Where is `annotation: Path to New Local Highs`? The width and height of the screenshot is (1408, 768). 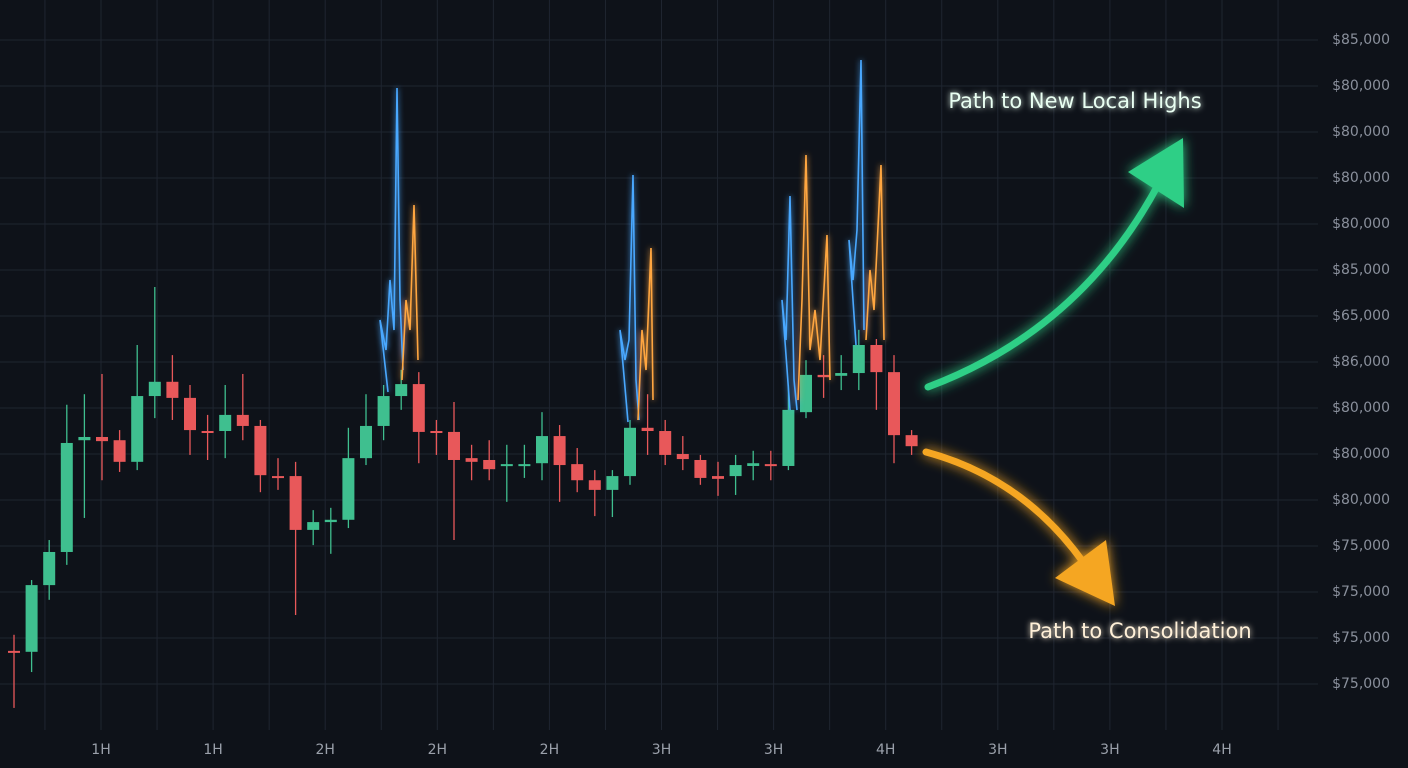 annotation: Path to New Local Highs is located at coordinates (1074, 101).